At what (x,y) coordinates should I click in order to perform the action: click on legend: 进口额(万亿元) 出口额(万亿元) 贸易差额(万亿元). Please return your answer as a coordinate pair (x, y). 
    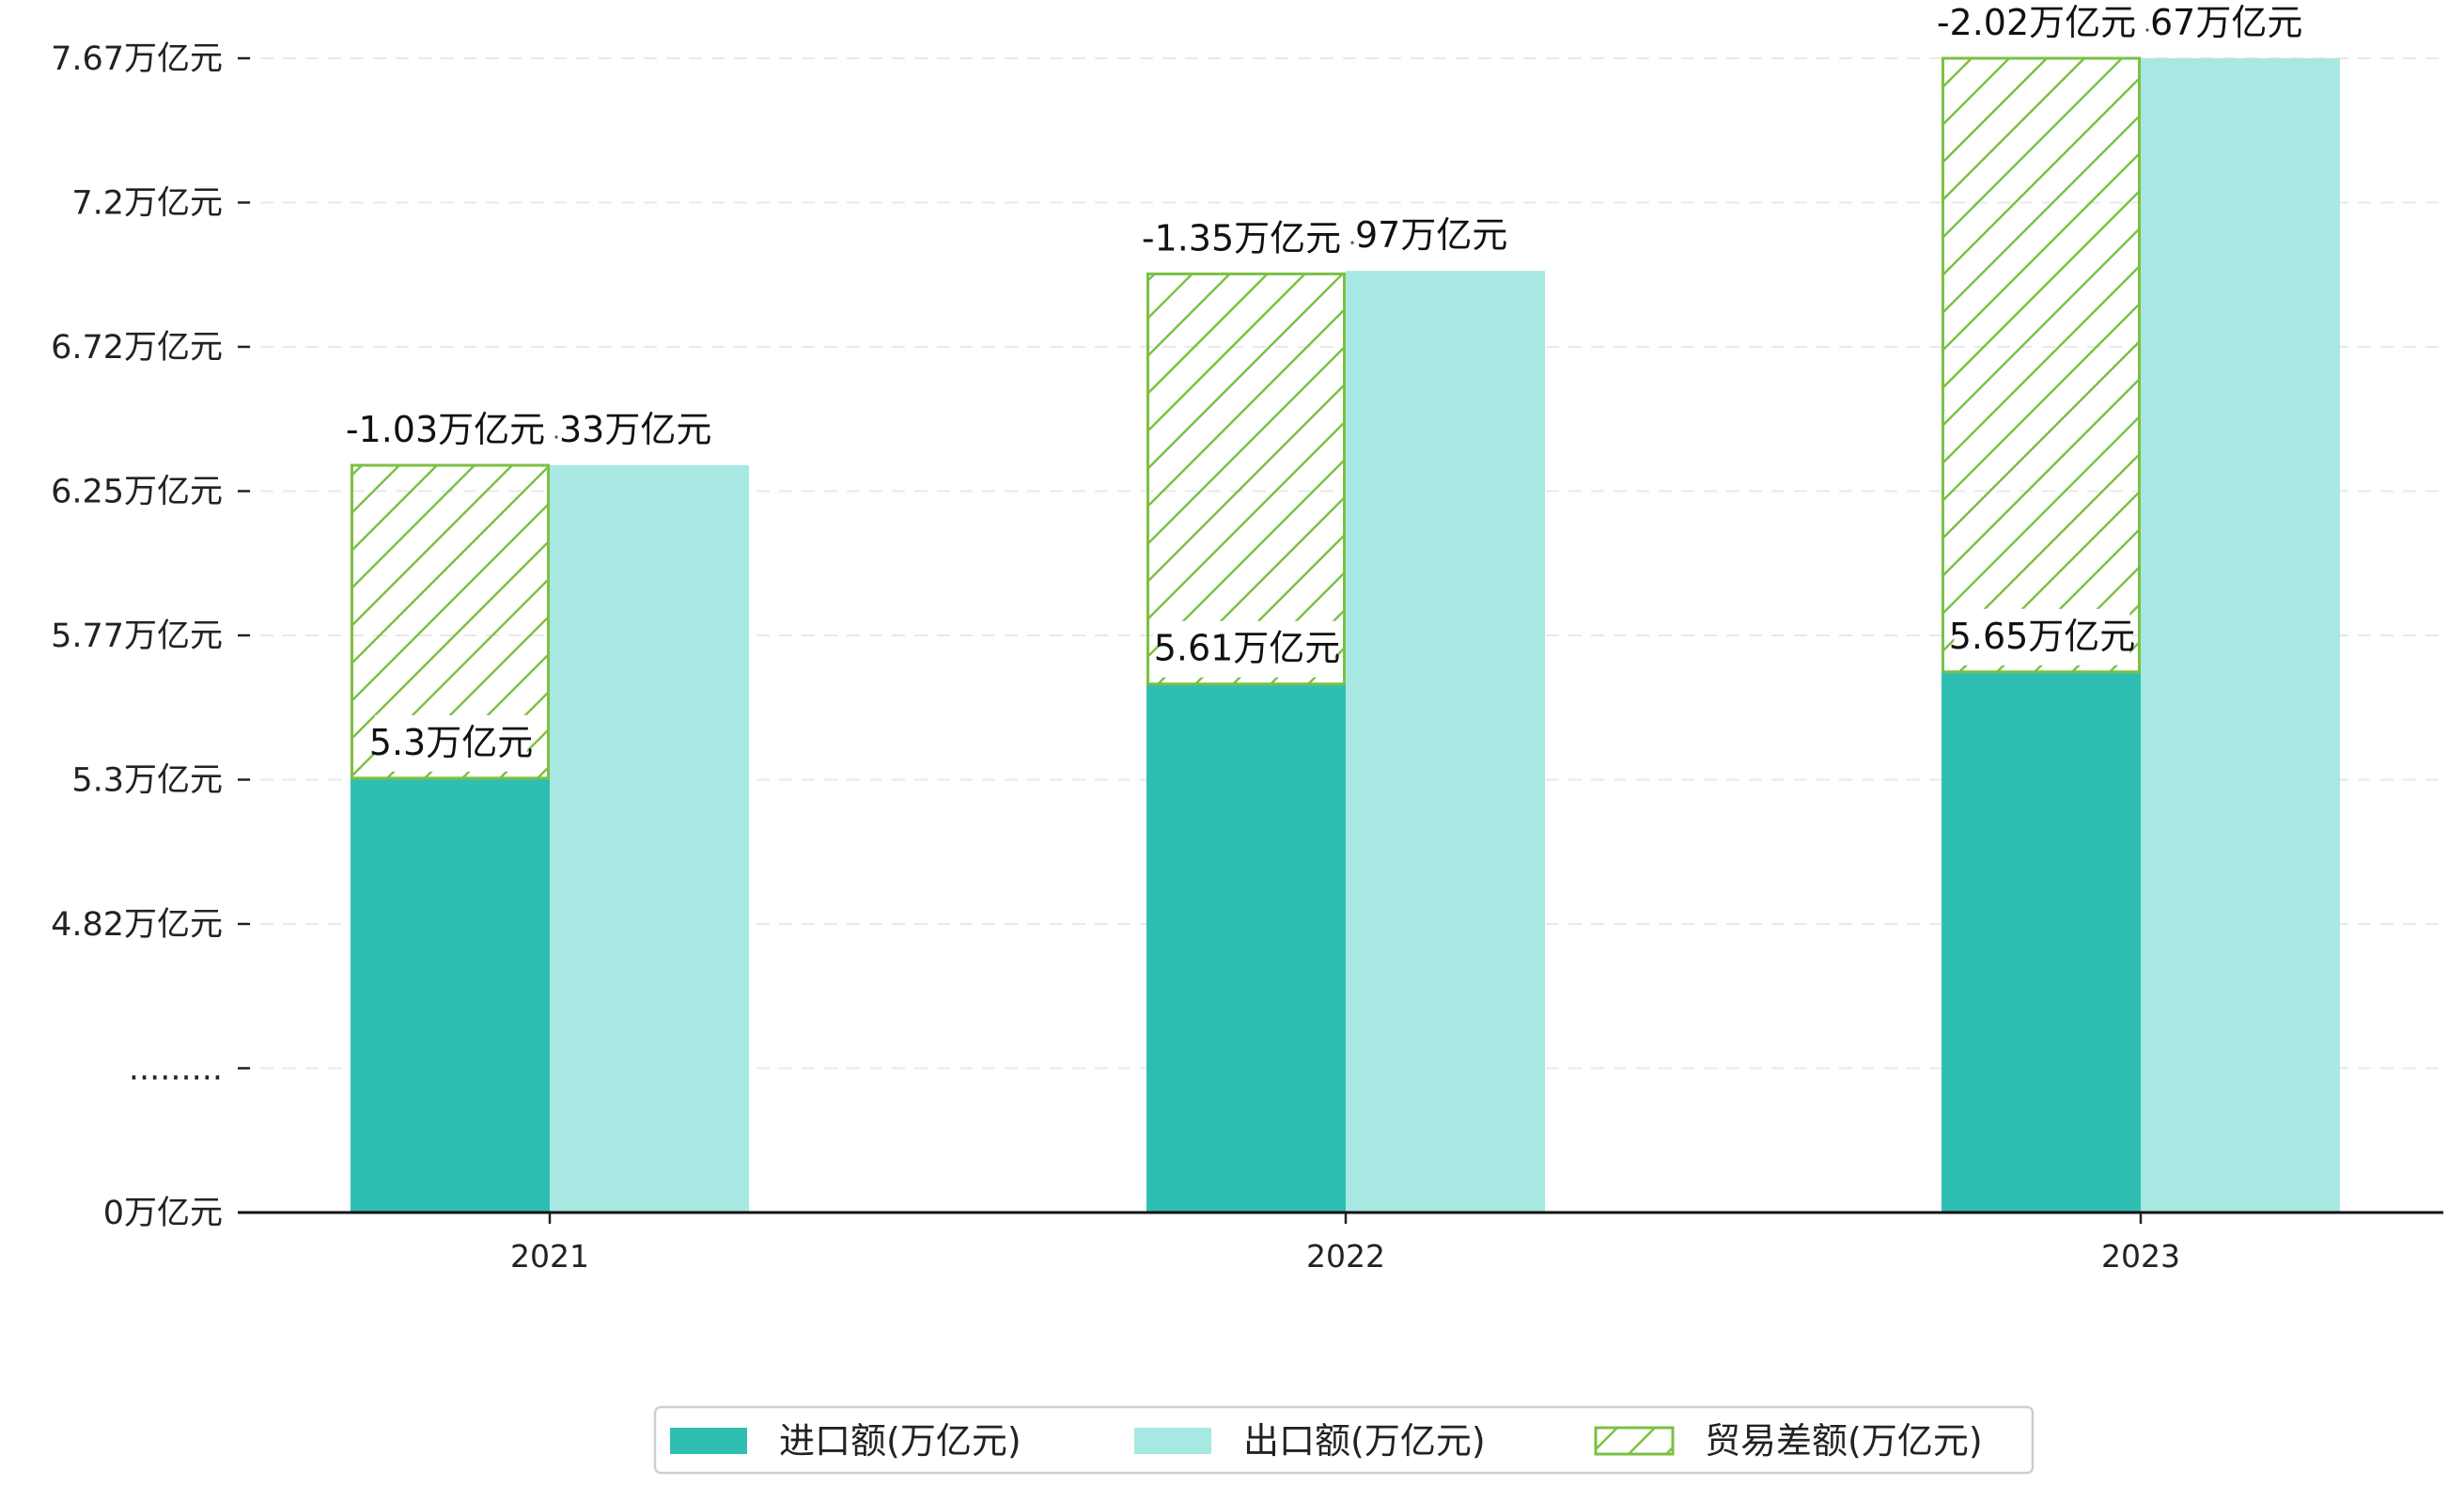
    Looking at the image, I should click on (1344, 1440).